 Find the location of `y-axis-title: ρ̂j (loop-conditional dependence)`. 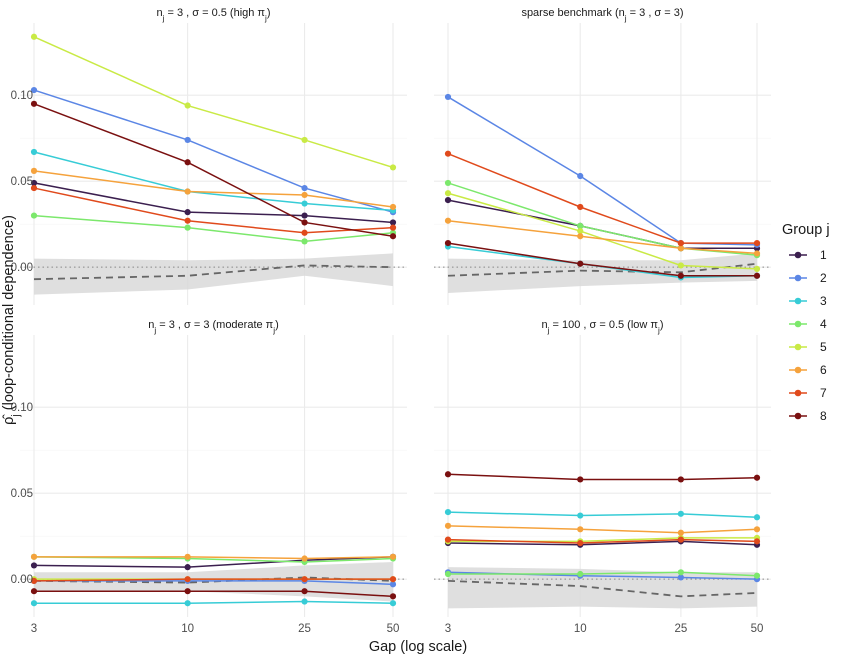

y-axis-title: ρ̂j (loop-conditional dependence) is located at coordinates (11, 320).